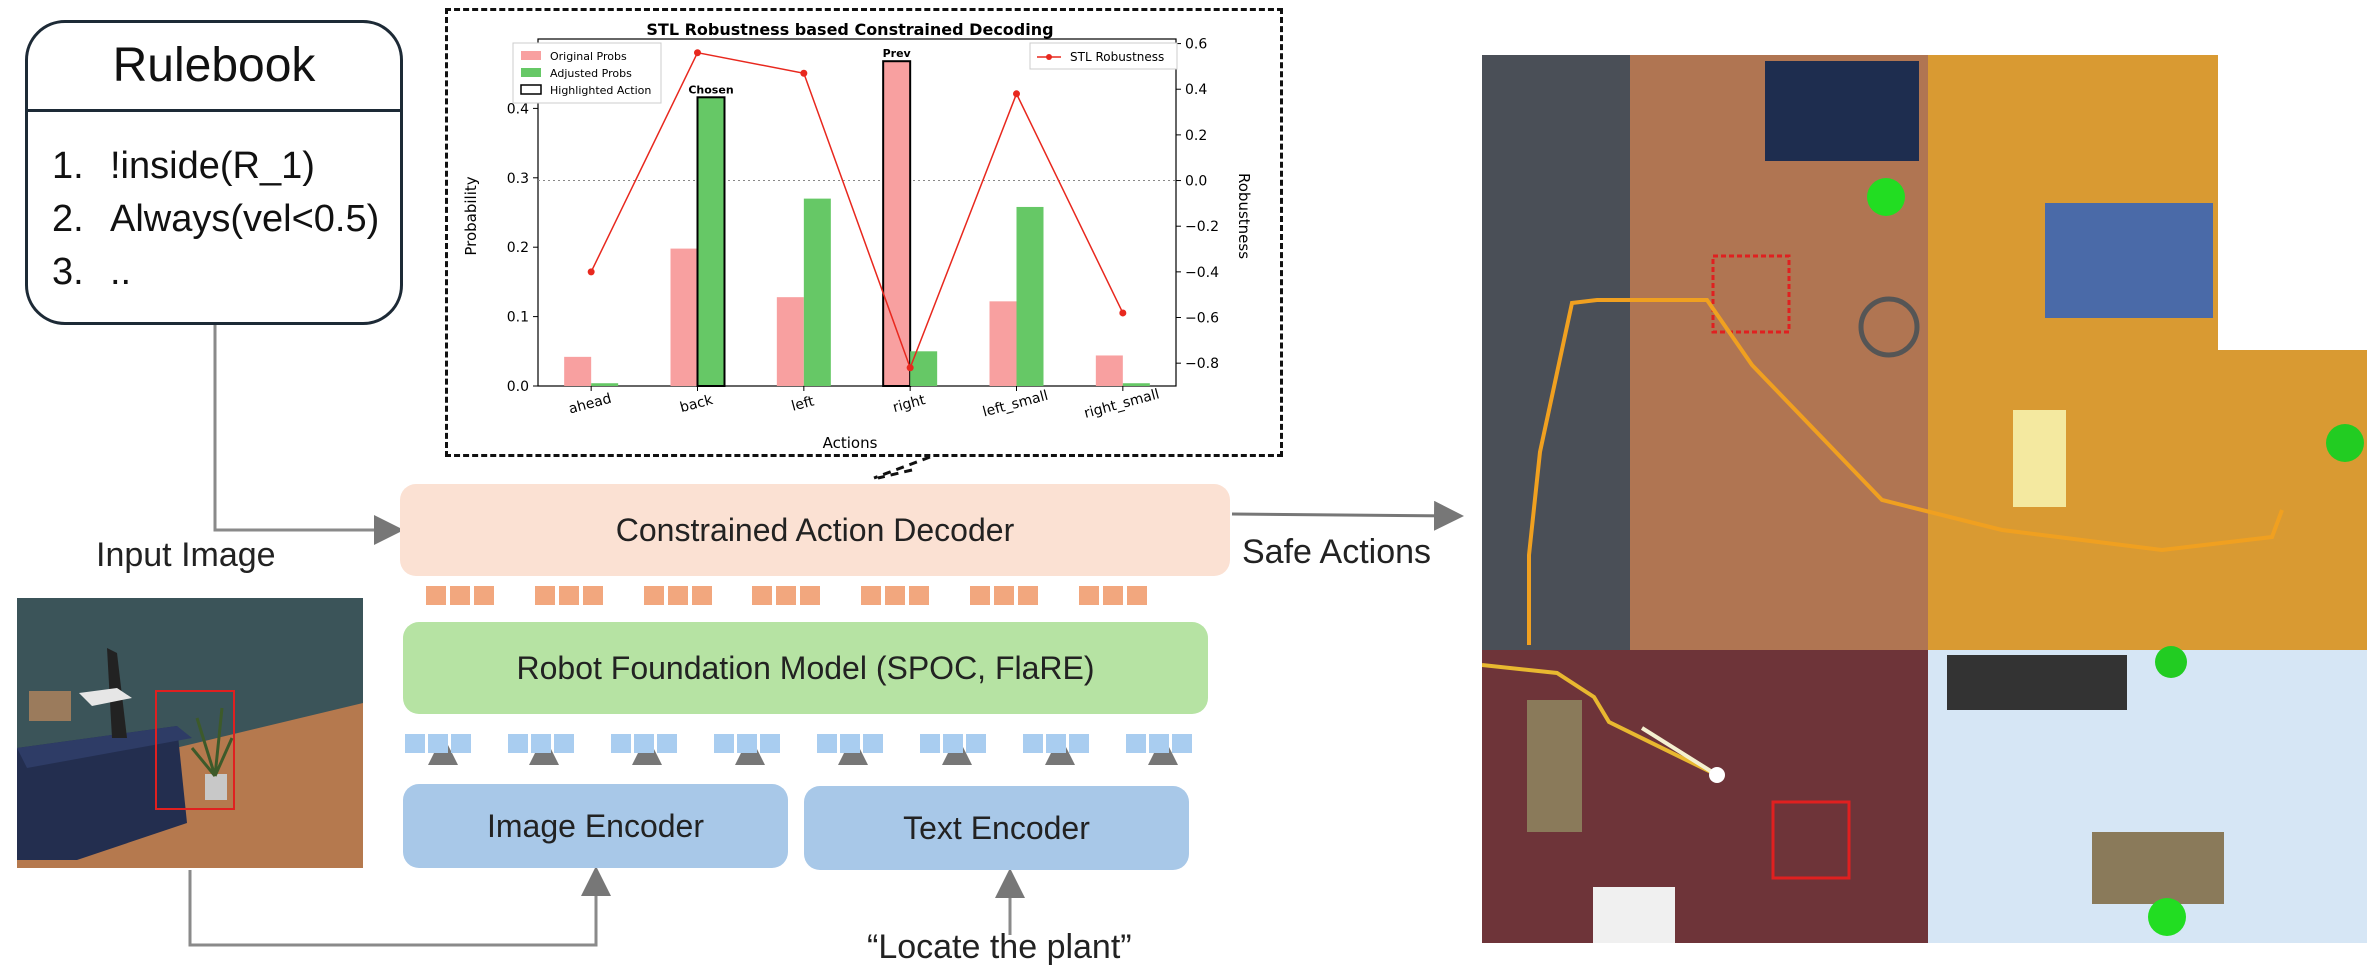  Describe the element at coordinates (1347, 515) in the screenshot. I see `safe-actions-arrow` at that location.